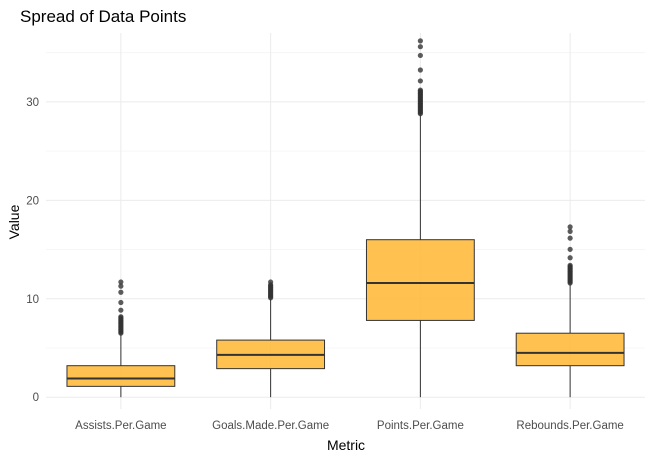  Describe the element at coordinates (420, 218) in the screenshot. I see `box-Points.Per.Game` at that location.